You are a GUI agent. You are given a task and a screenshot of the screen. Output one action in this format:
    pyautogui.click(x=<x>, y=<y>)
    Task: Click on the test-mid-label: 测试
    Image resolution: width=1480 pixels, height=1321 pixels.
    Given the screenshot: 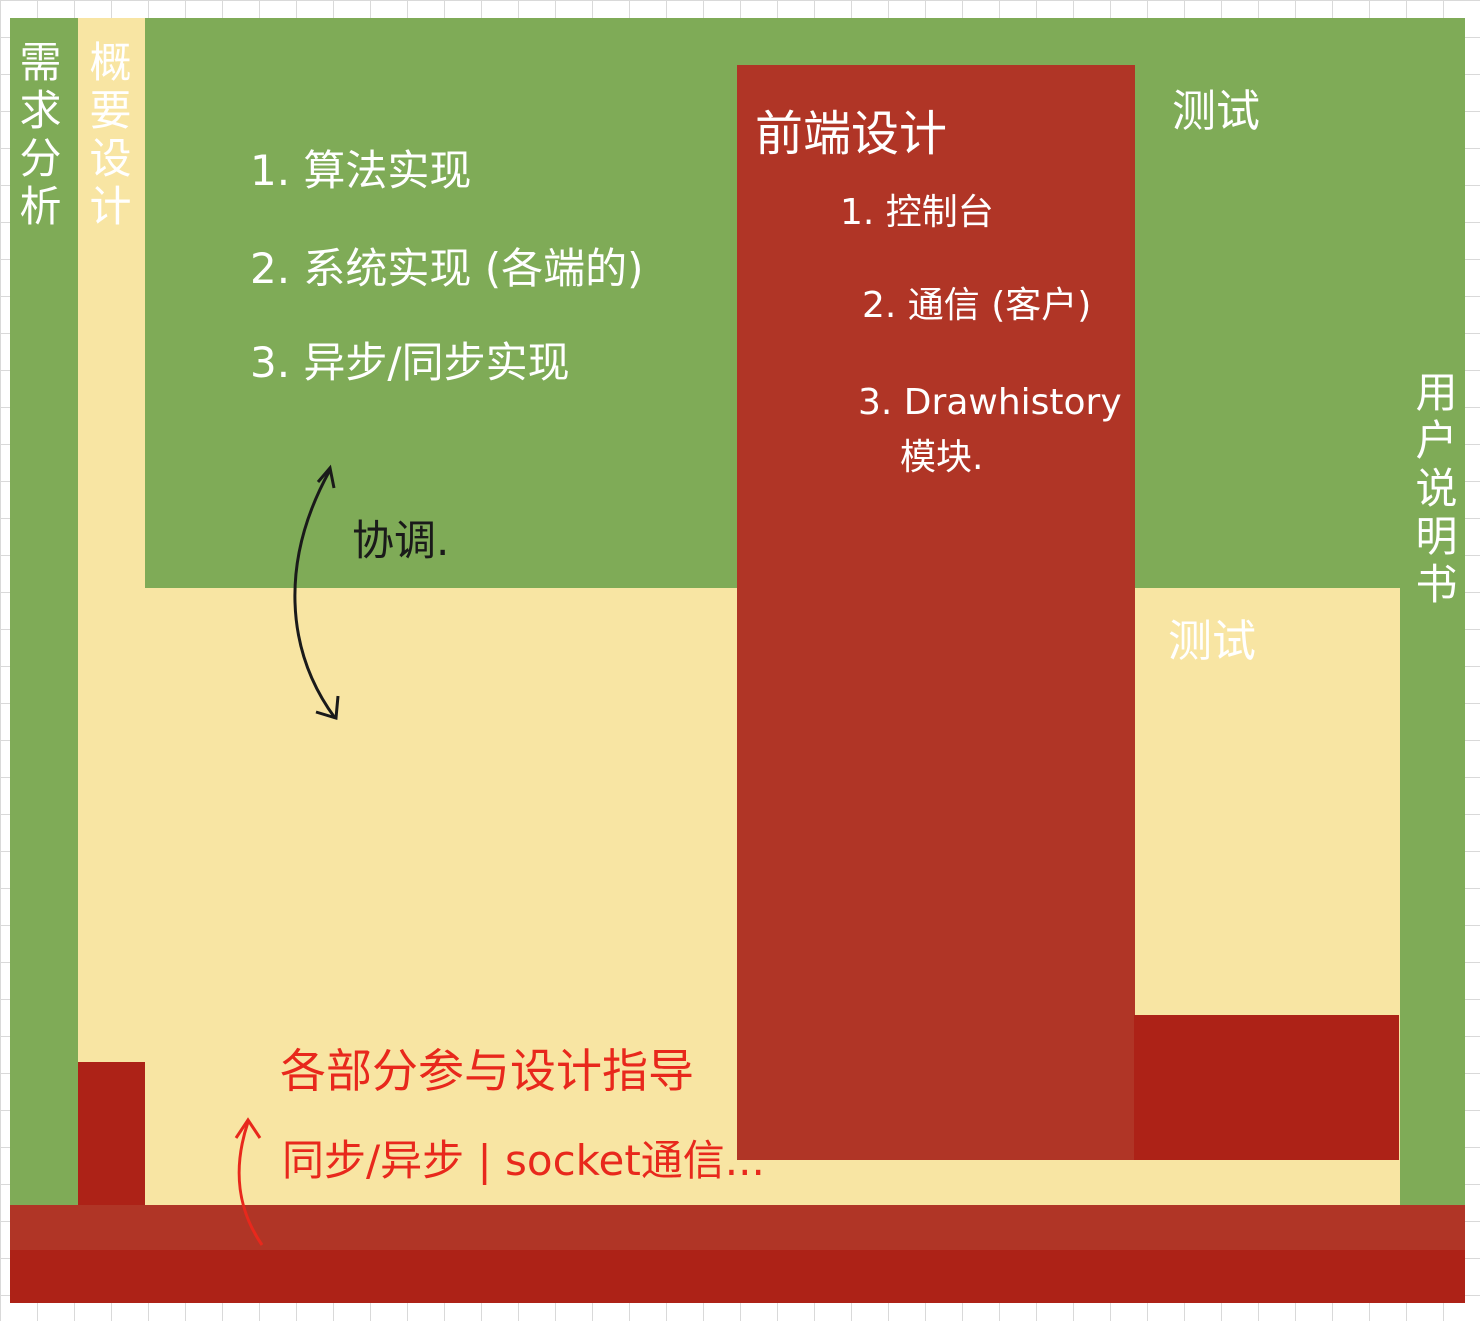 What is the action you would take?
    pyautogui.click(x=1212, y=641)
    